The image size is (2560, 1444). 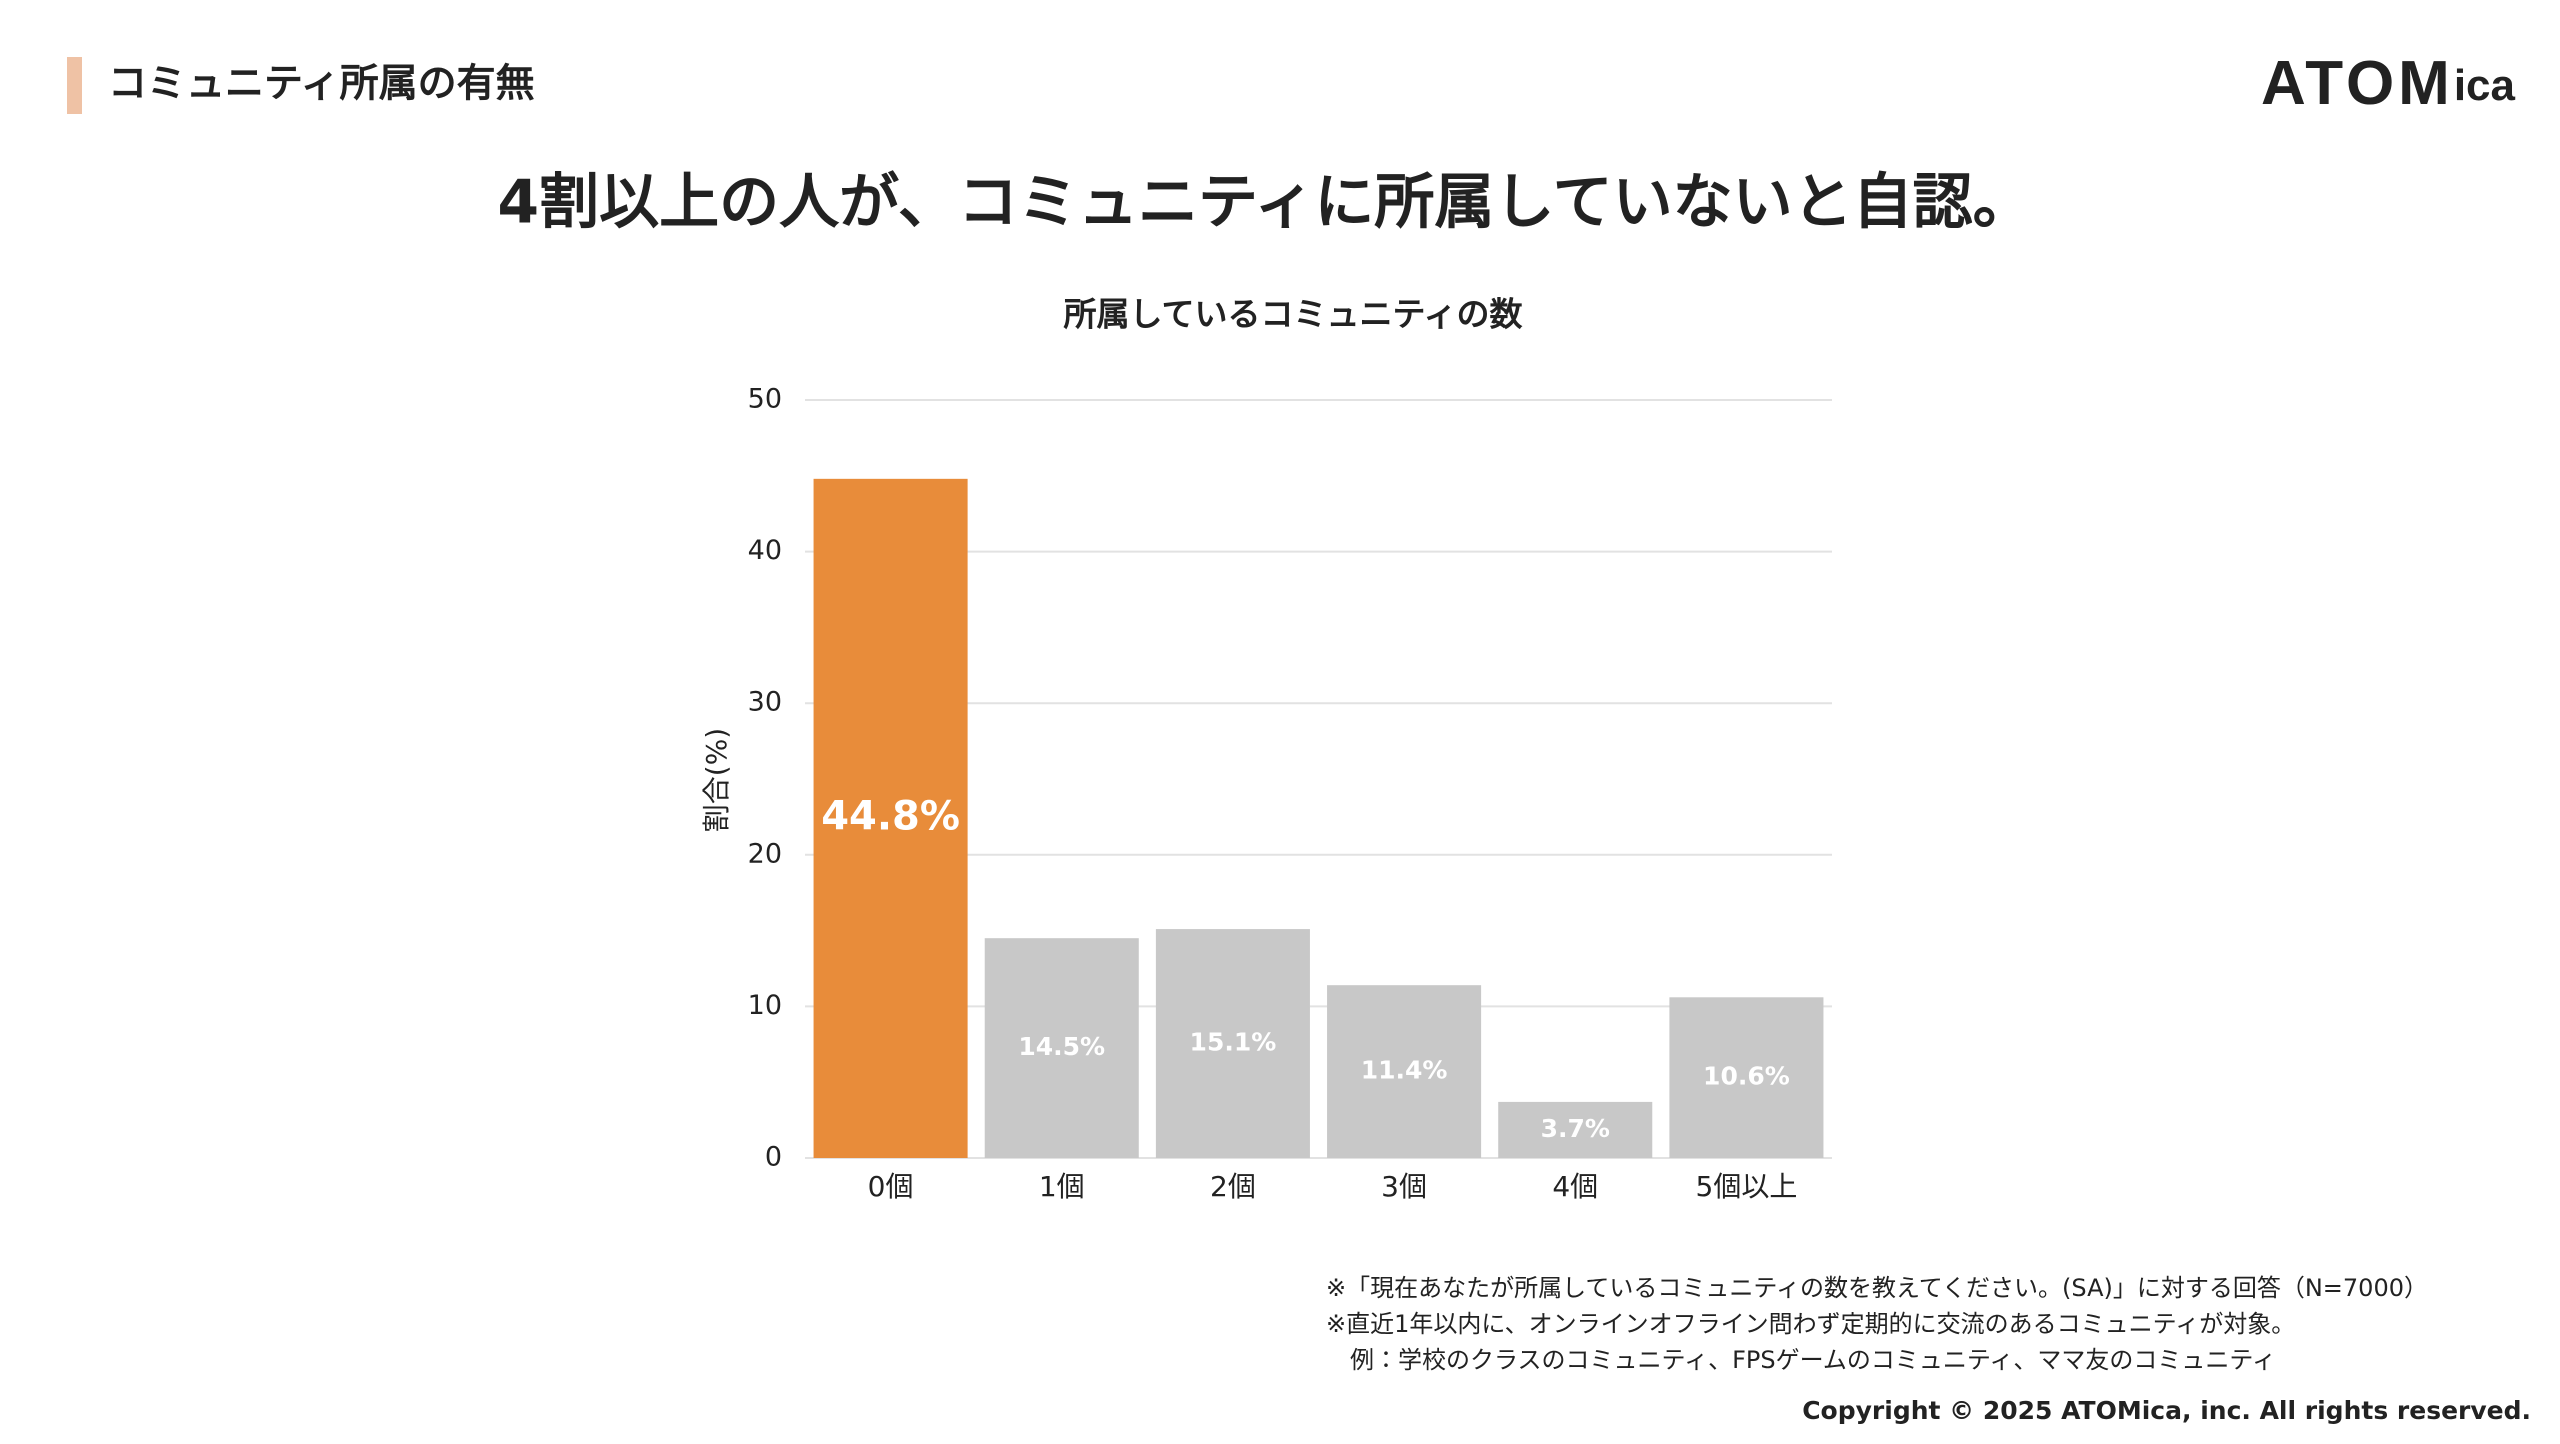 I want to click on value-label: 10.6%, so click(x=1746, y=1076).